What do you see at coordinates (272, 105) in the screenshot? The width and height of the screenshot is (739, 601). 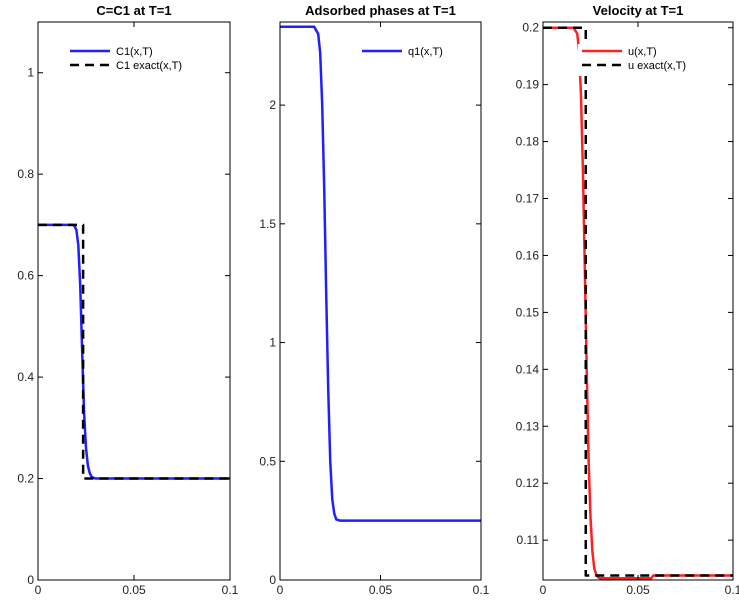 I see `y-tick-label: 2` at bounding box center [272, 105].